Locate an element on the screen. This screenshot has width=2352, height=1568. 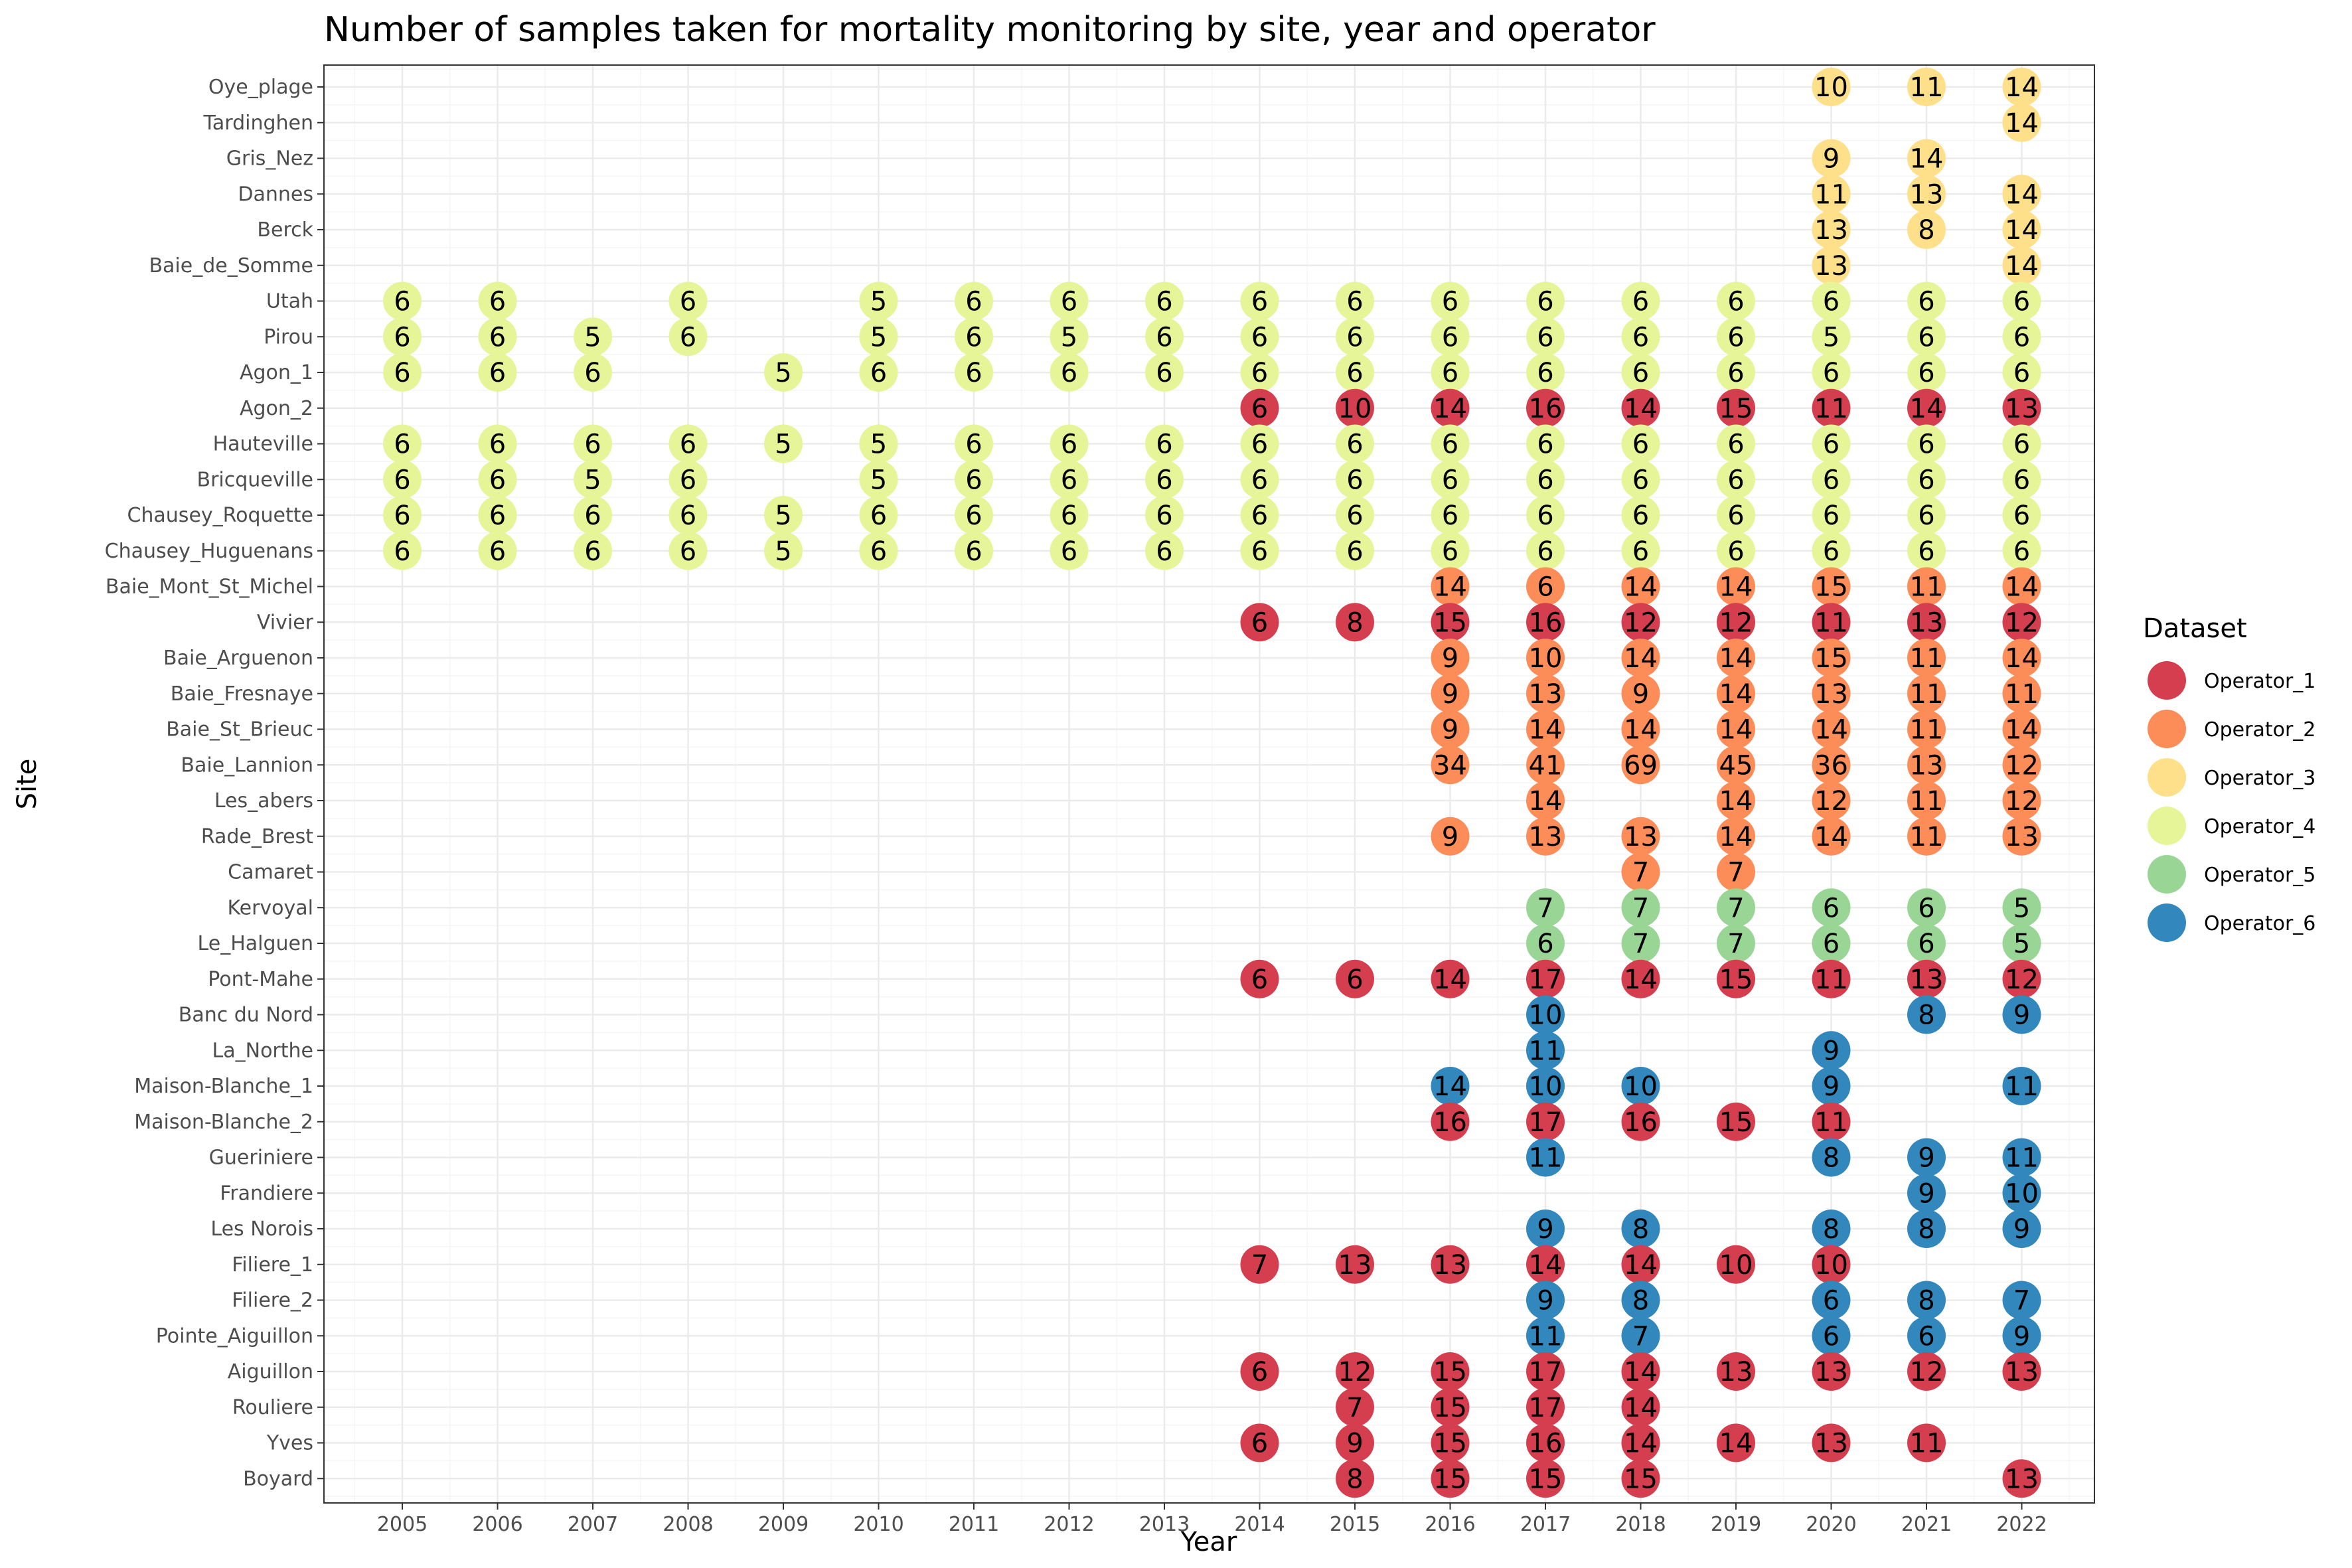
legend-title: Dataset is located at coordinates (2195, 629).